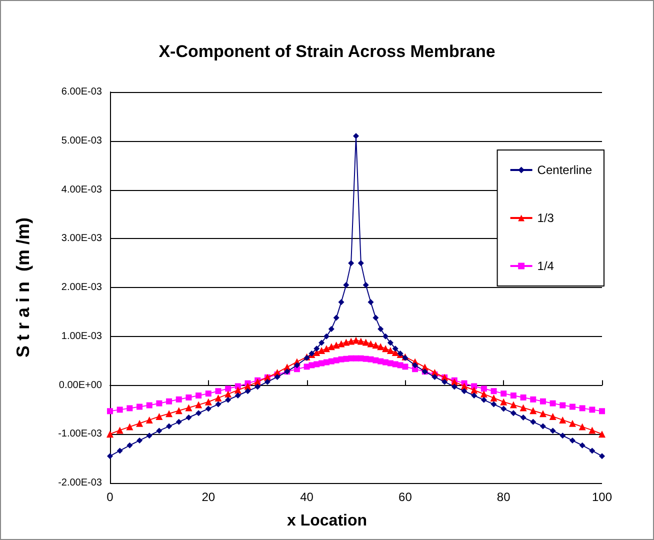  I want to click on x-tick-label: 20, so click(209, 497).